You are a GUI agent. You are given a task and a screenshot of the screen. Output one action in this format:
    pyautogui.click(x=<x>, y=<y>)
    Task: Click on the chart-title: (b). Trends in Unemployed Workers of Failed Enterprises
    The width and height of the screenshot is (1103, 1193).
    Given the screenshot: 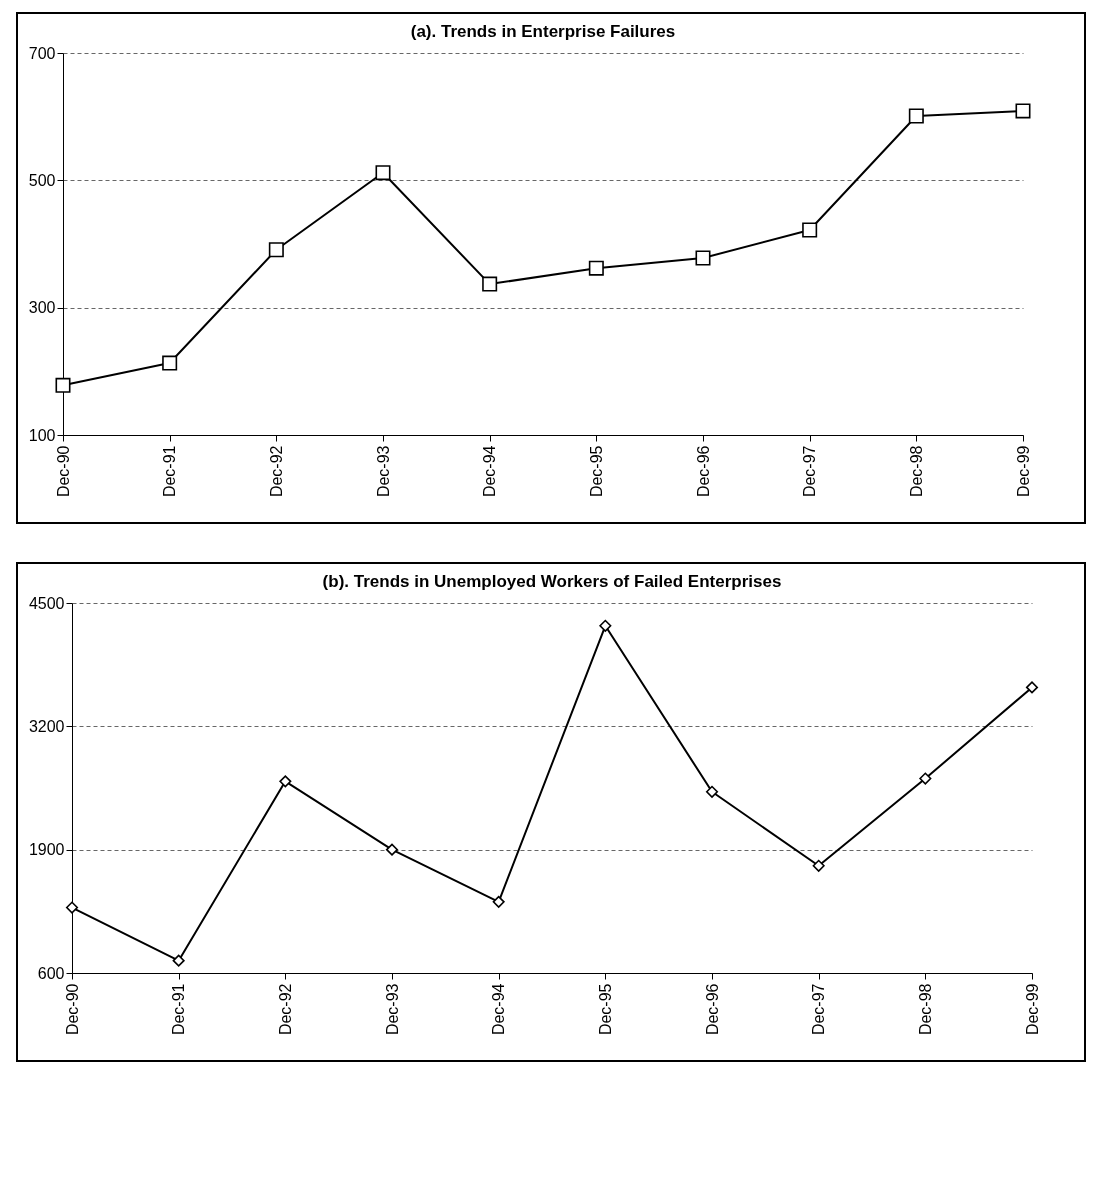 What is the action you would take?
    pyautogui.click(x=552, y=581)
    